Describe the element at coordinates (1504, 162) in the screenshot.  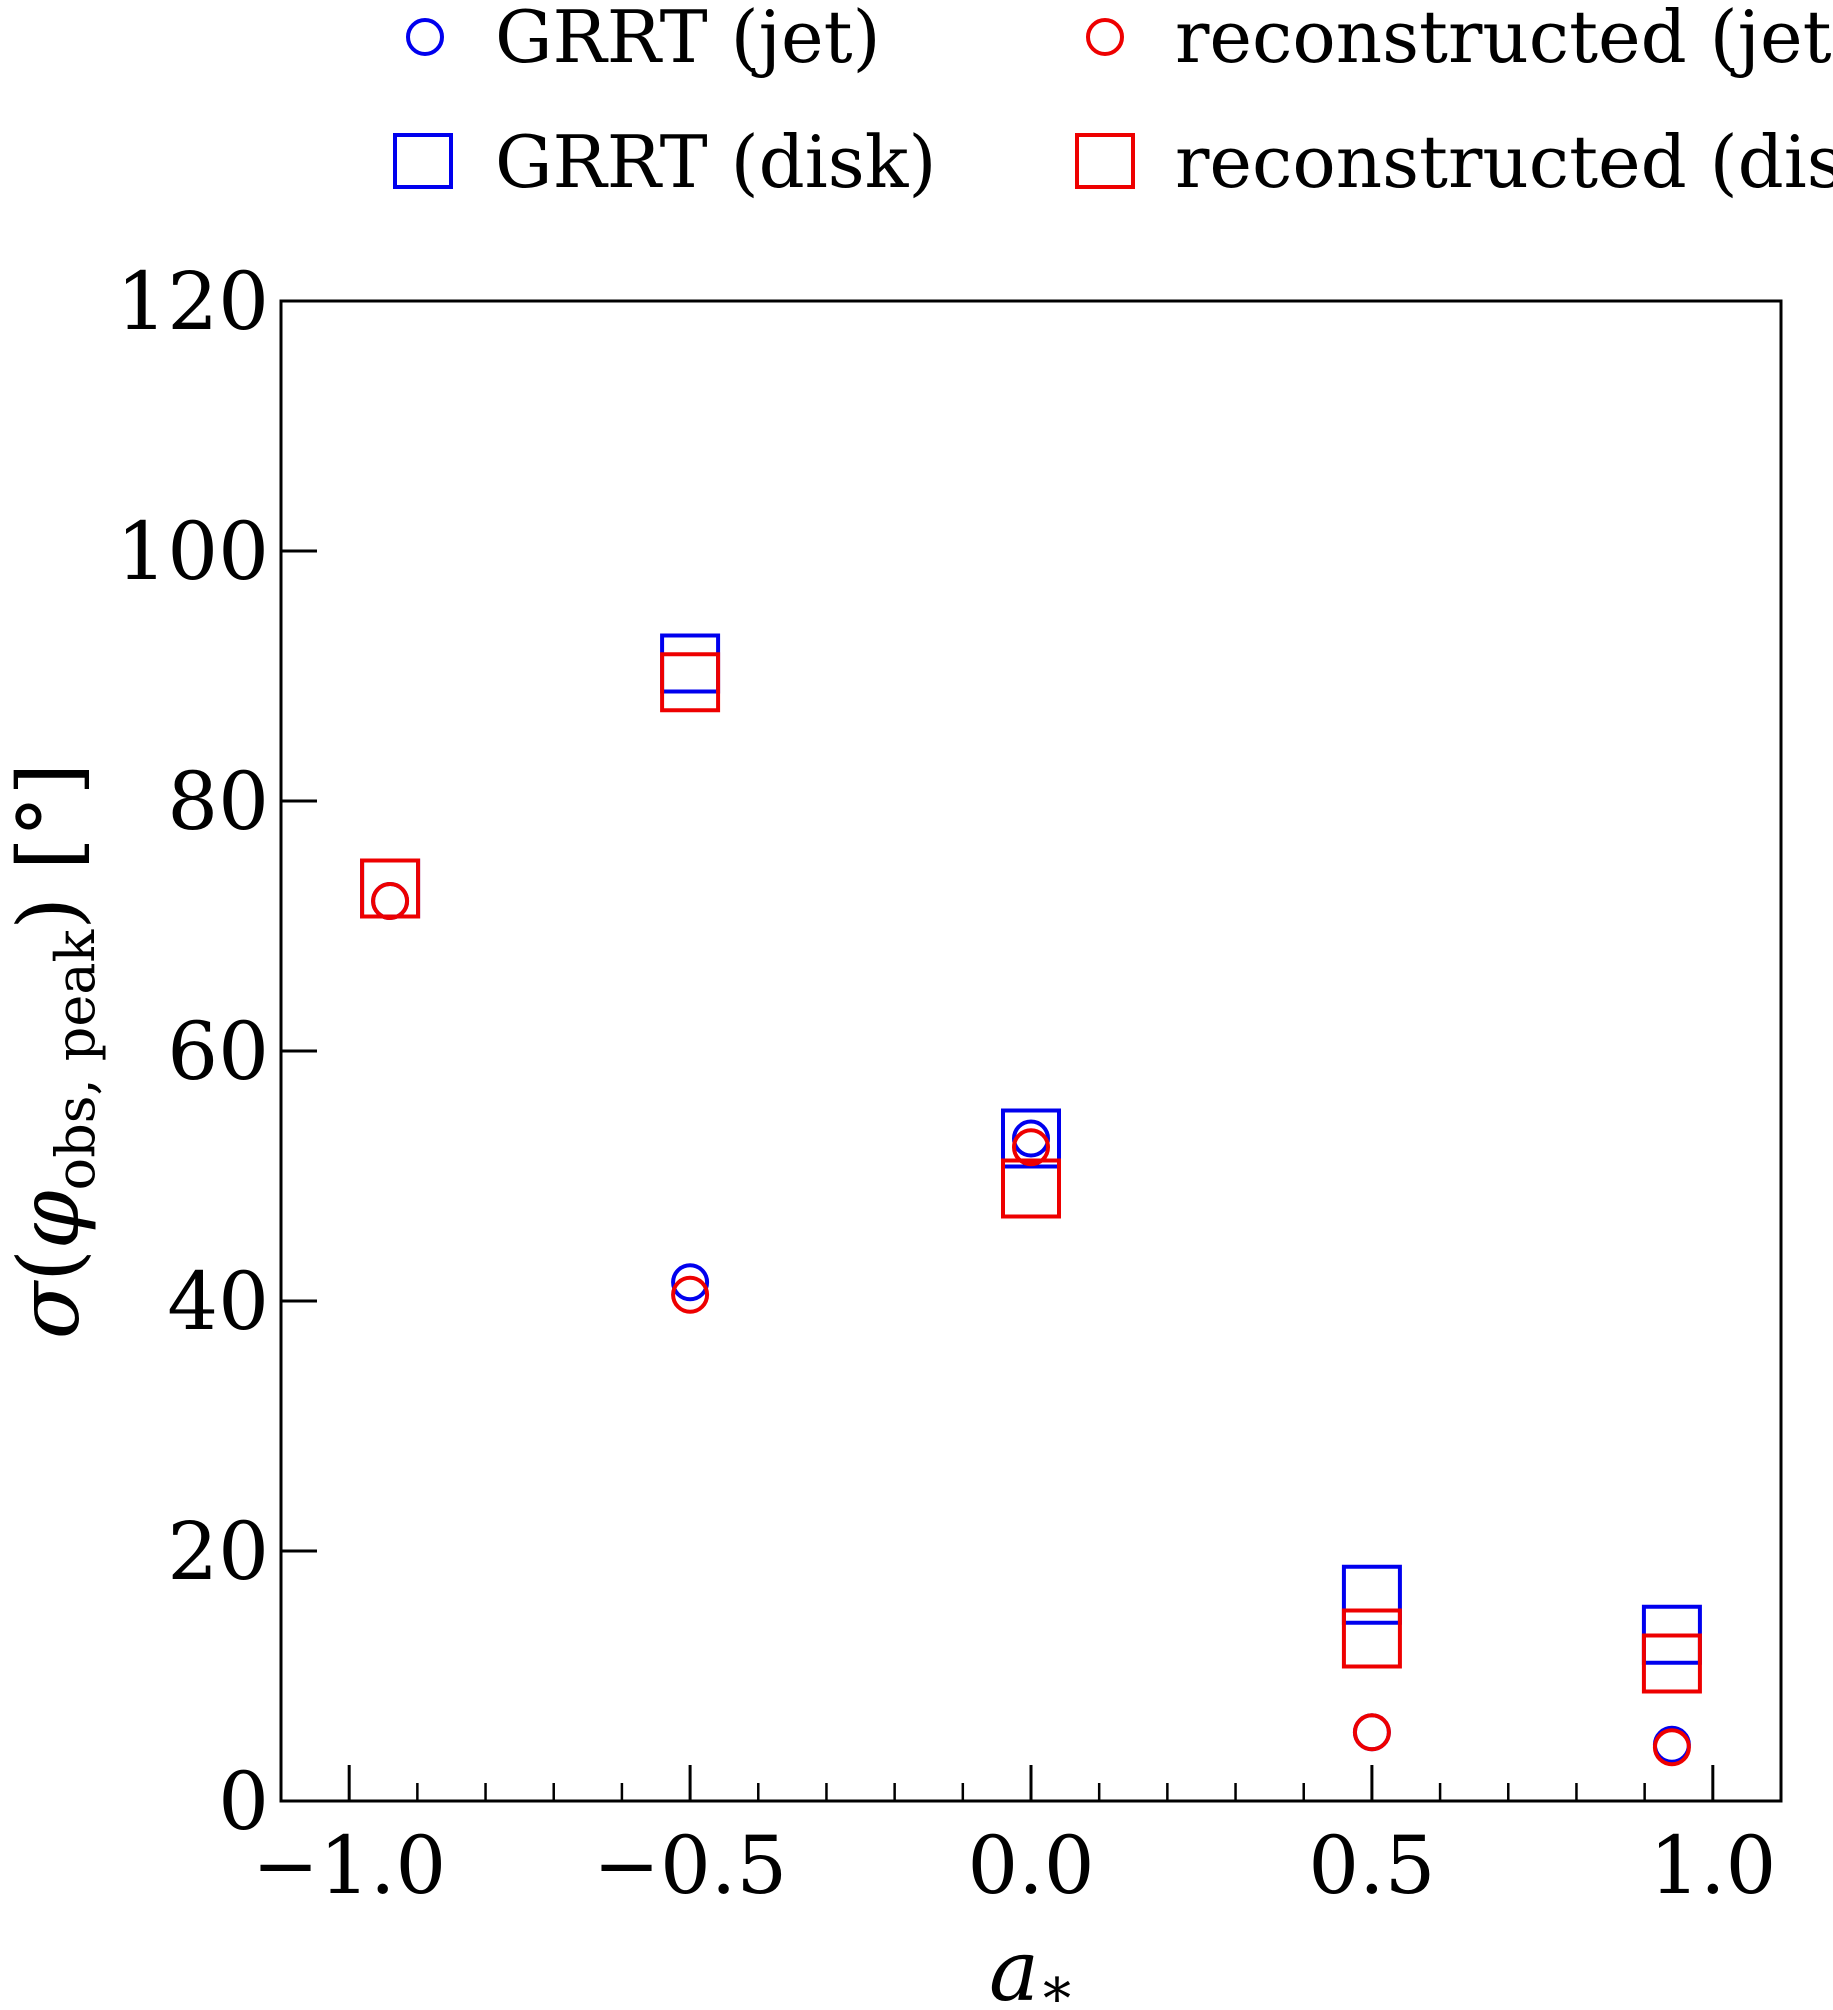
I see `legend-label-reconstructed-disk: reconstructed (disk)` at that location.